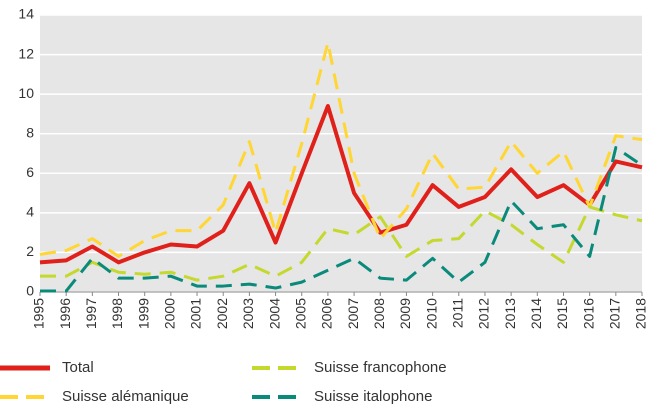 Image resolution: width=650 pixels, height=406 pixels. I want to click on x-tick-label: 2016, so click(588, 313).